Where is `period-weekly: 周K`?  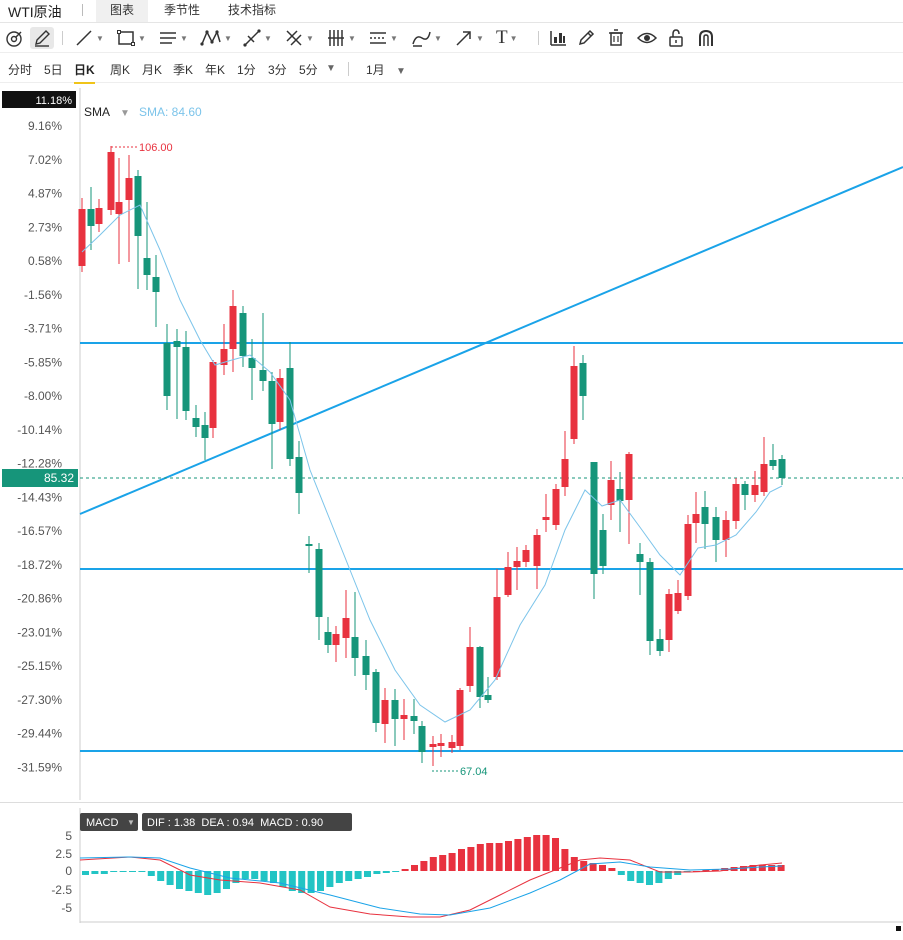
period-weekly: 周K is located at coordinates (120, 70).